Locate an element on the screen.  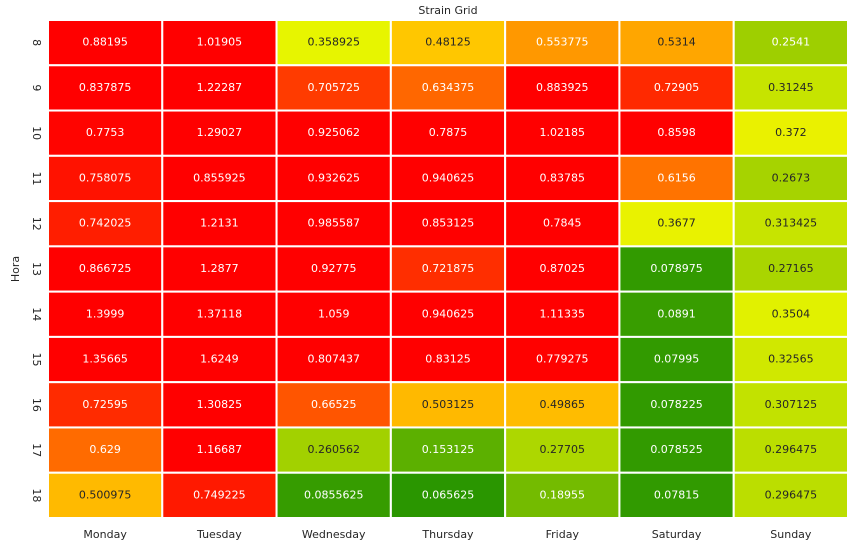
cell-label: 1.37118 is located at coordinates (220, 313).